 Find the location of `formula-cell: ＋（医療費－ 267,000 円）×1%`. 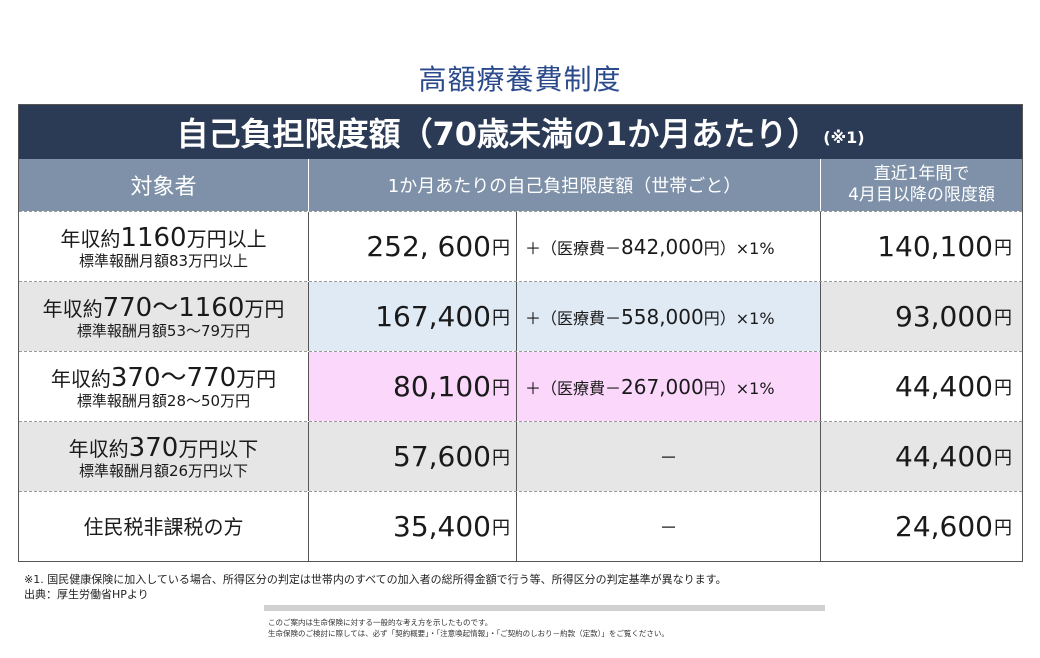

formula-cell: ＋（医療費－ 267,000 円）×1% is located at coordinates (668, 386).